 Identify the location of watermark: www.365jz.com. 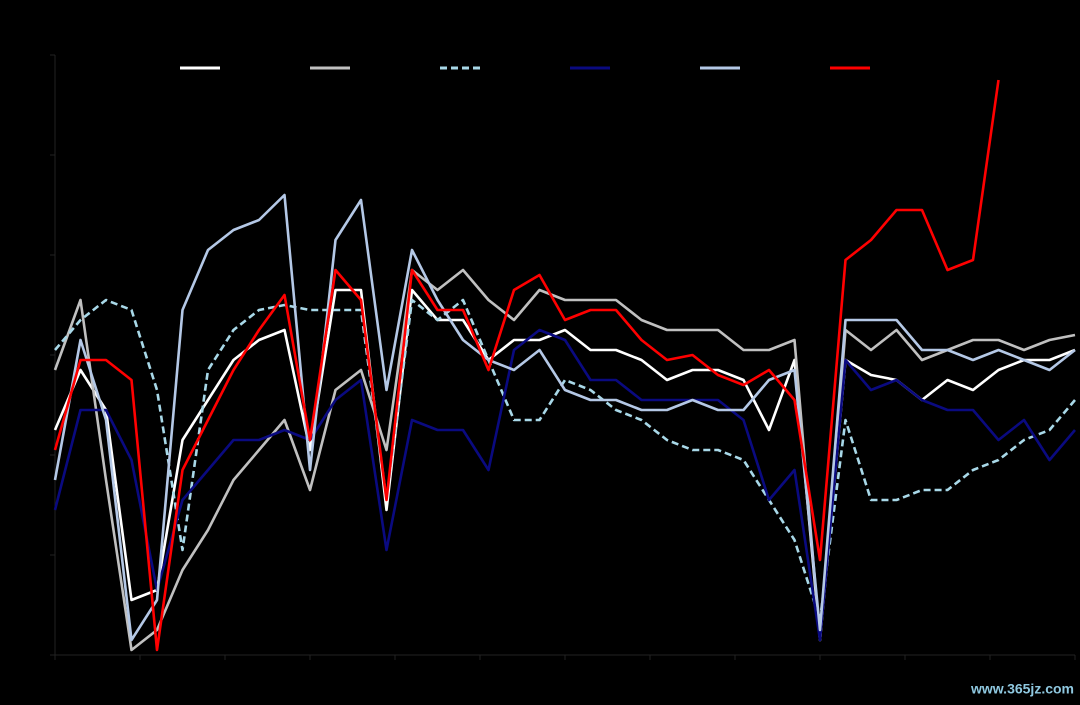
(1022, 689).